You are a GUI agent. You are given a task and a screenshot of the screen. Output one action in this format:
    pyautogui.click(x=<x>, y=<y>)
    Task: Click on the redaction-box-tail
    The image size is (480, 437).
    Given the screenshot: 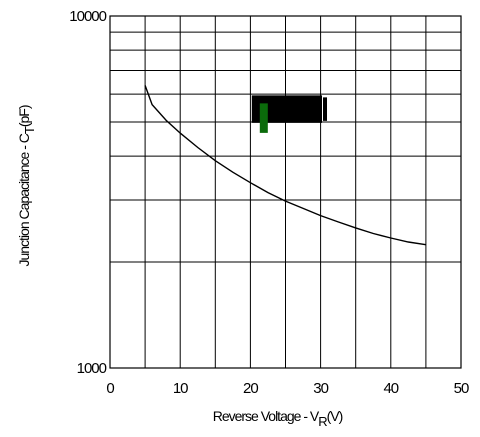 What is the action you would take?
    pyautogui.click(x=325, y=109)
    